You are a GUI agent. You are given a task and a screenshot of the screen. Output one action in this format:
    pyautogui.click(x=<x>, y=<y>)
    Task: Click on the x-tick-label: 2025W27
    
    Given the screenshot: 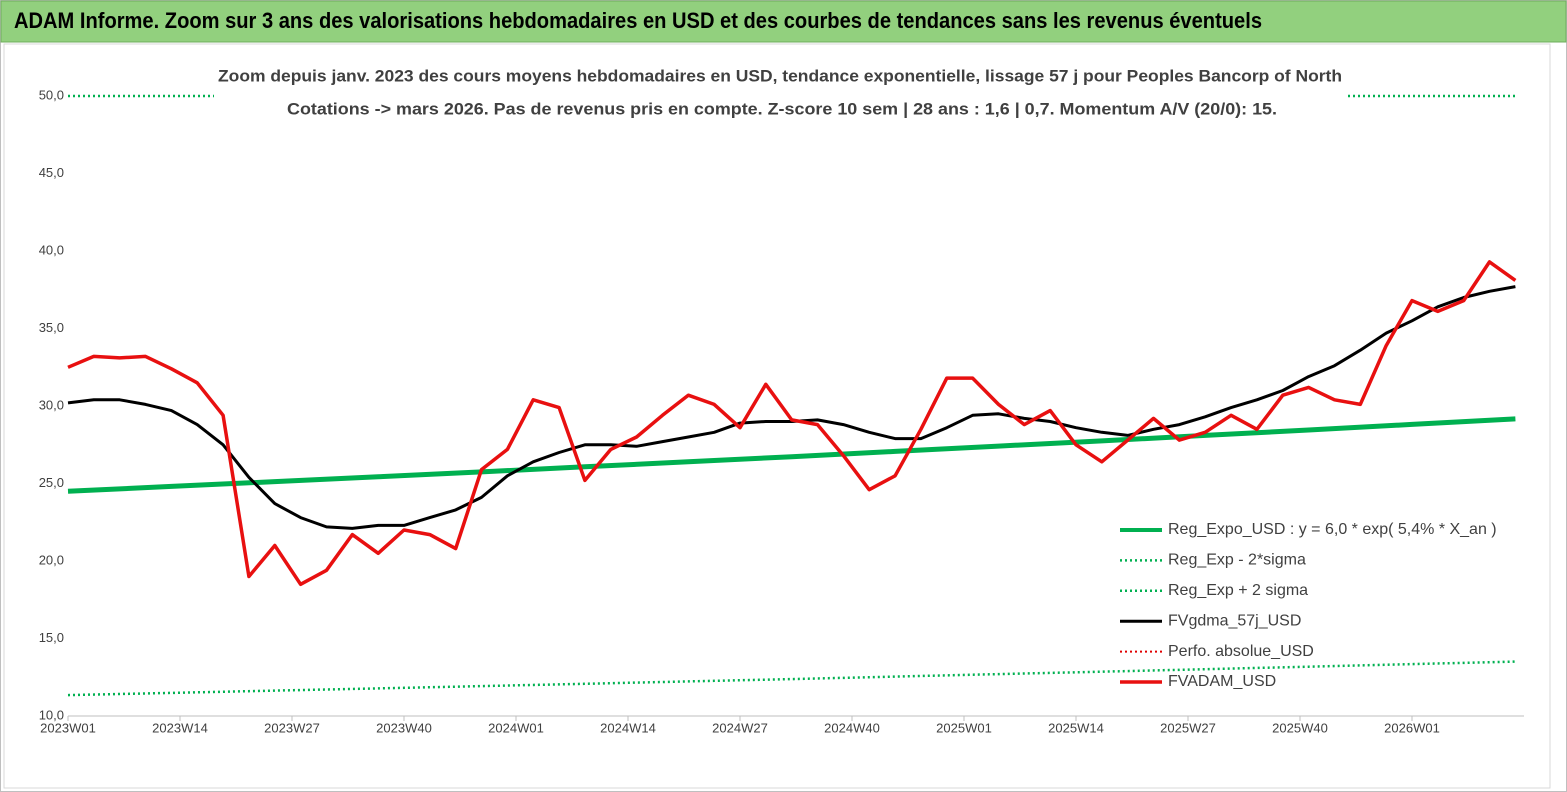 What is the action you would take?
    pyautogui.click(x=1188, y=727)
    